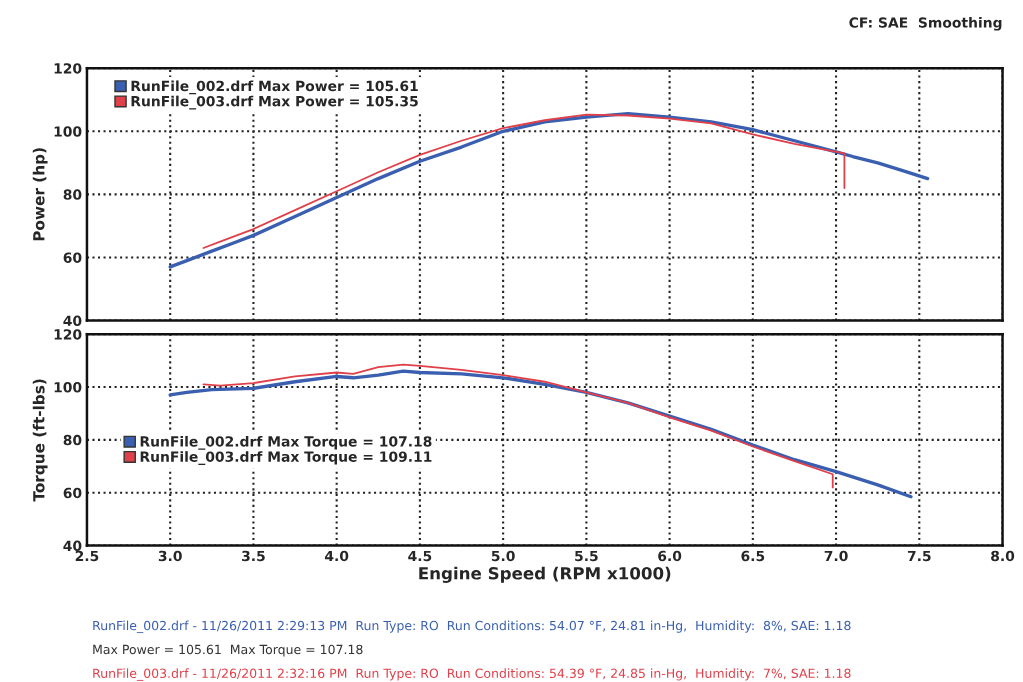 This screenshot has width=1023, height=682. What do you see at coordinates (545, 574) in the screenshot?
I see `x-axis-title: Engine Speed (RPM x1000)` at bounding box center [545, 574].